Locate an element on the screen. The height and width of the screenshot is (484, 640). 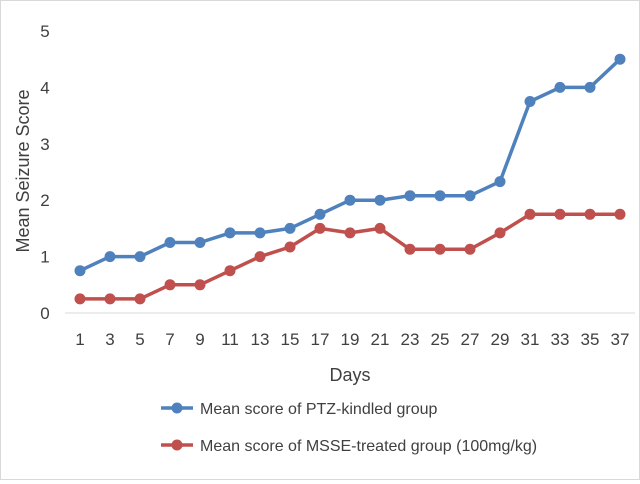
x-tick-label: 35 is located at coordinates (590, 339).